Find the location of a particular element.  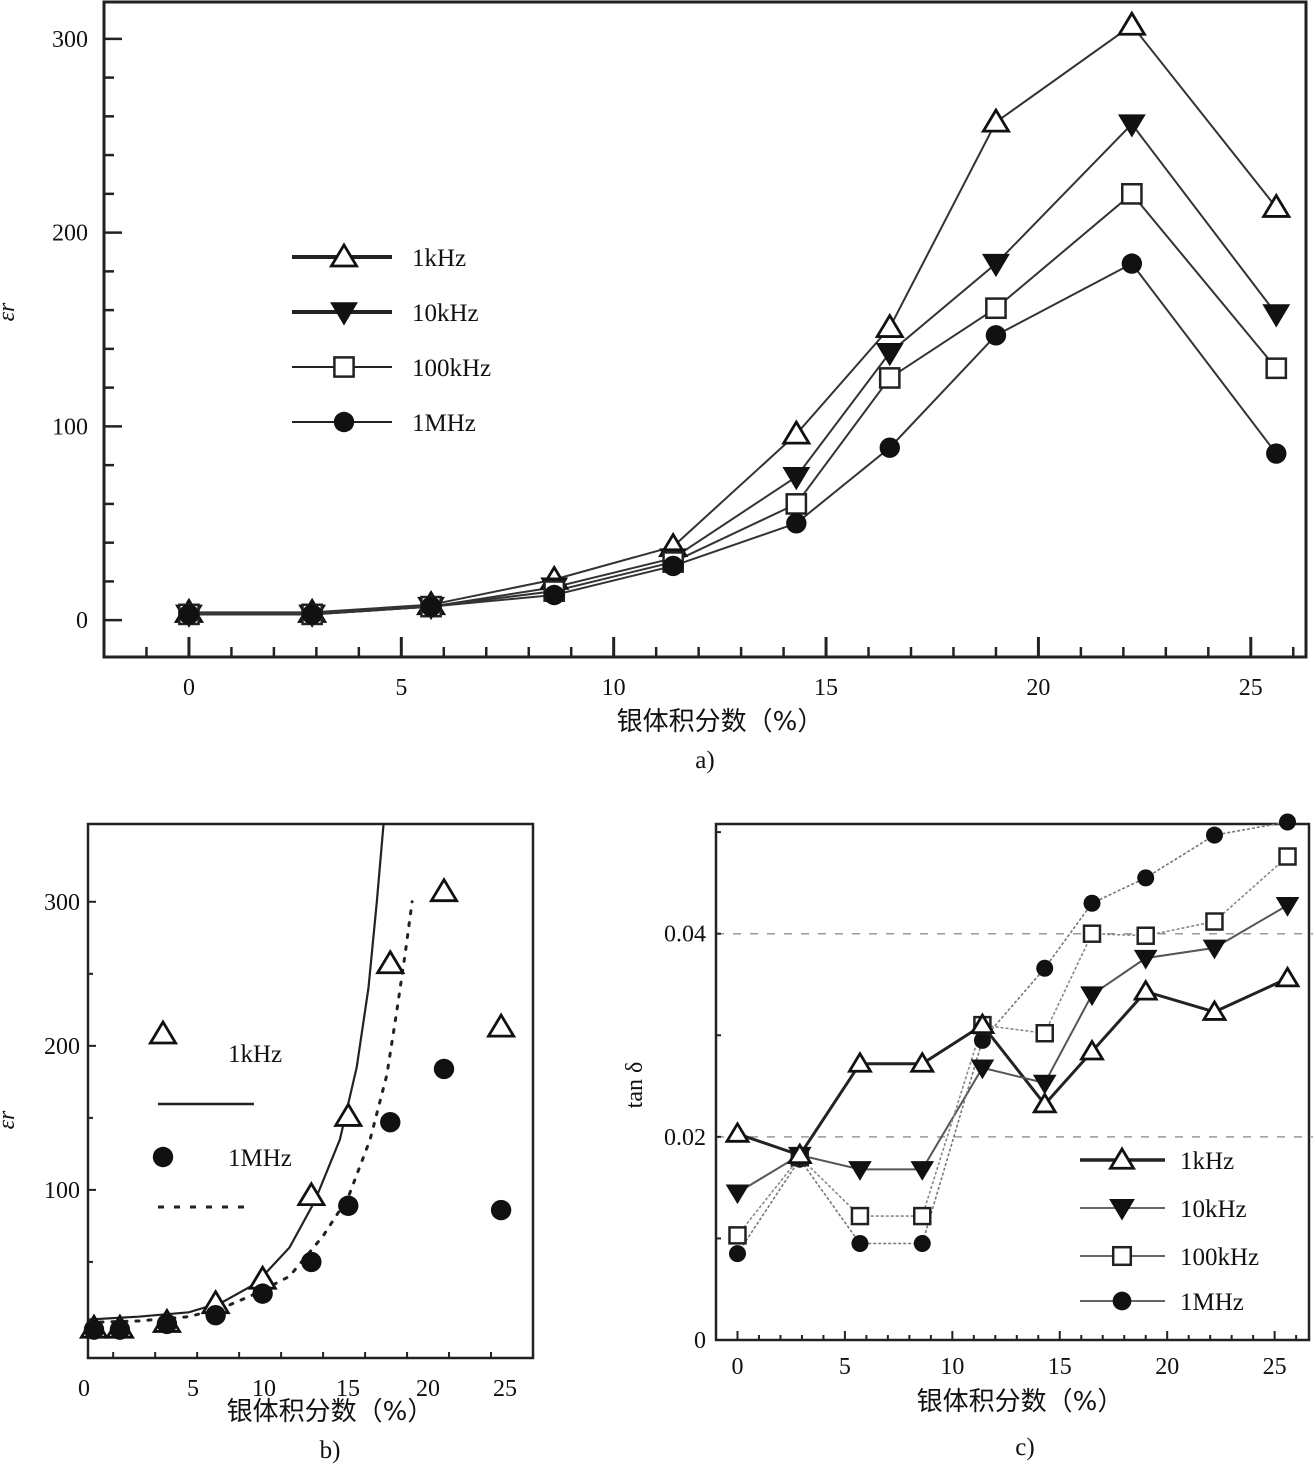

series-c is located at coordinates (1012, 1038).